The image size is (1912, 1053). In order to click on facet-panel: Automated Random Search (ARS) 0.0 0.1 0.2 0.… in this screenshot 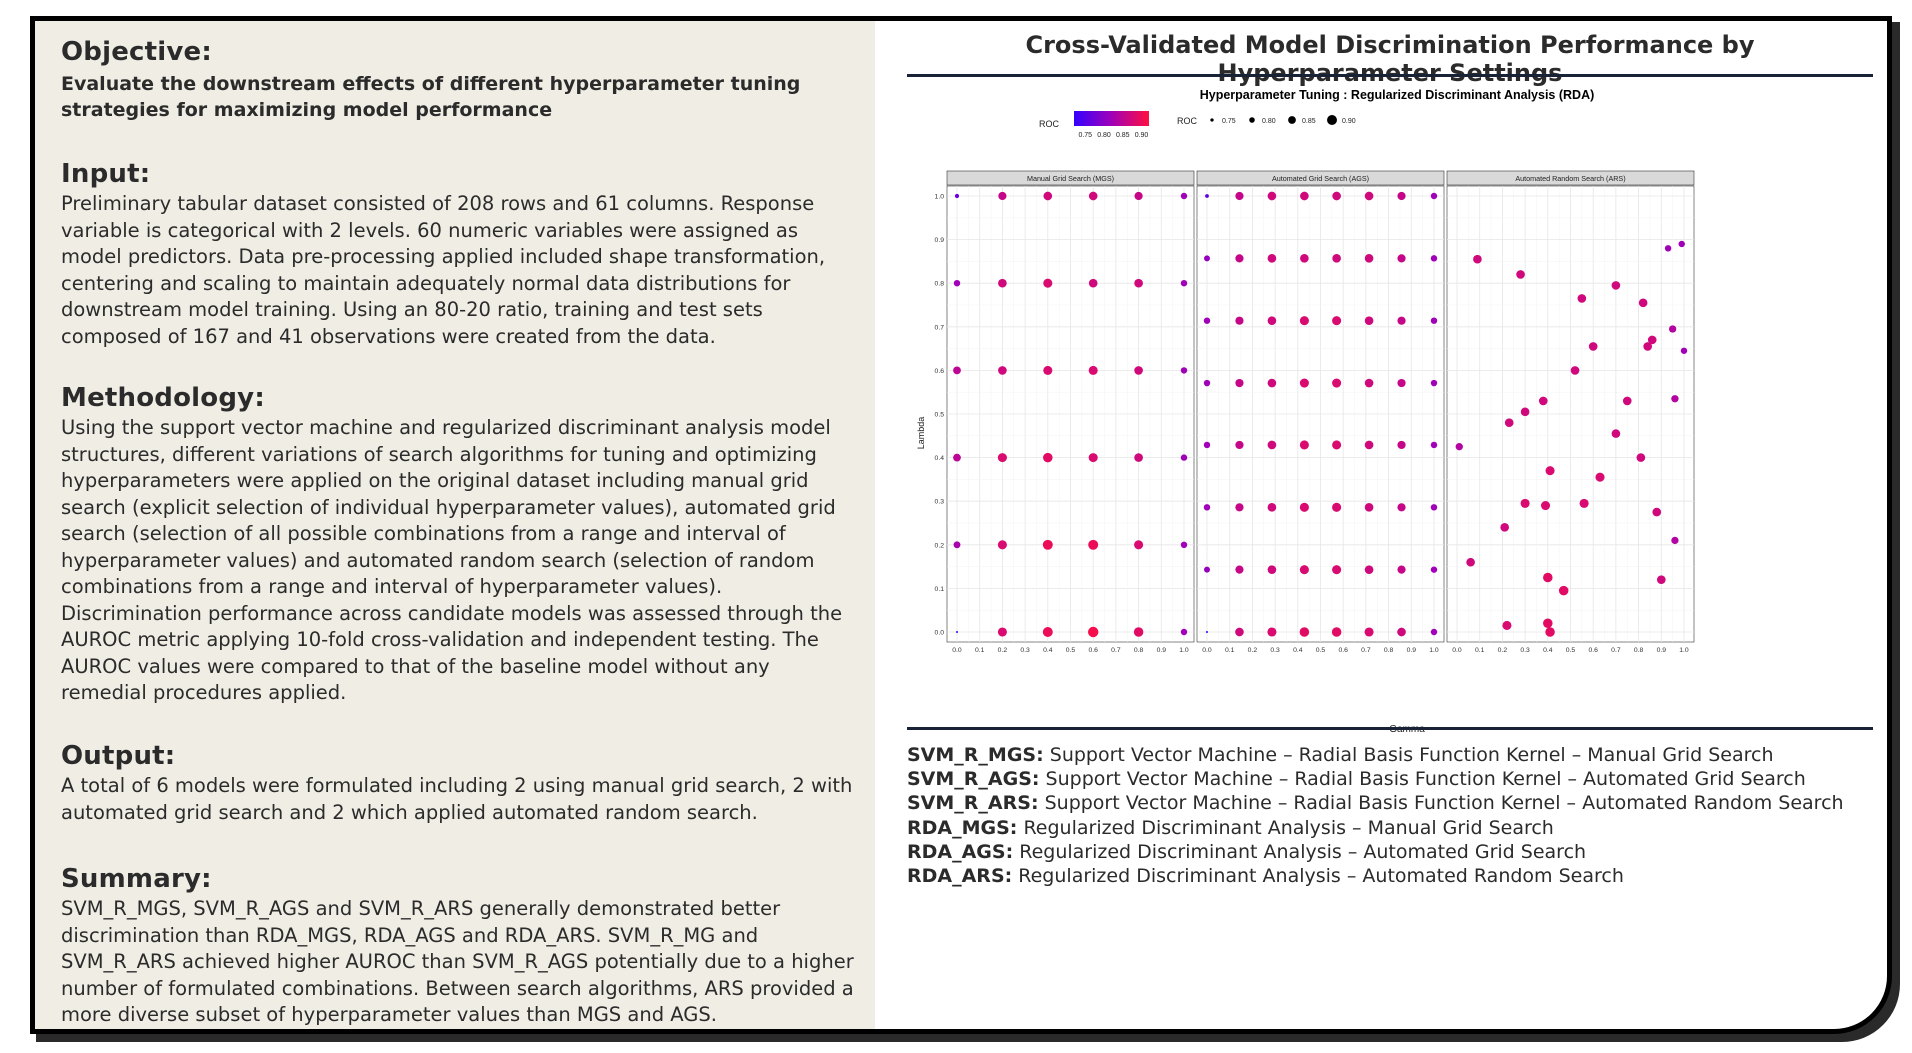, I will do `click(1570, 412)`.